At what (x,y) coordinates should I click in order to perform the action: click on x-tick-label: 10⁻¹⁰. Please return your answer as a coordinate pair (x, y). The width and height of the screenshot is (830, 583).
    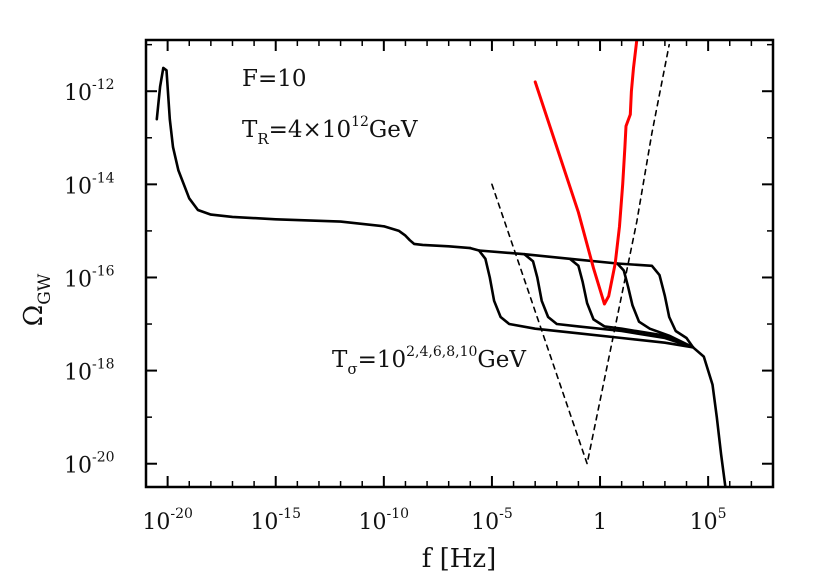
    Looking at the image, I should click on (384, 520).